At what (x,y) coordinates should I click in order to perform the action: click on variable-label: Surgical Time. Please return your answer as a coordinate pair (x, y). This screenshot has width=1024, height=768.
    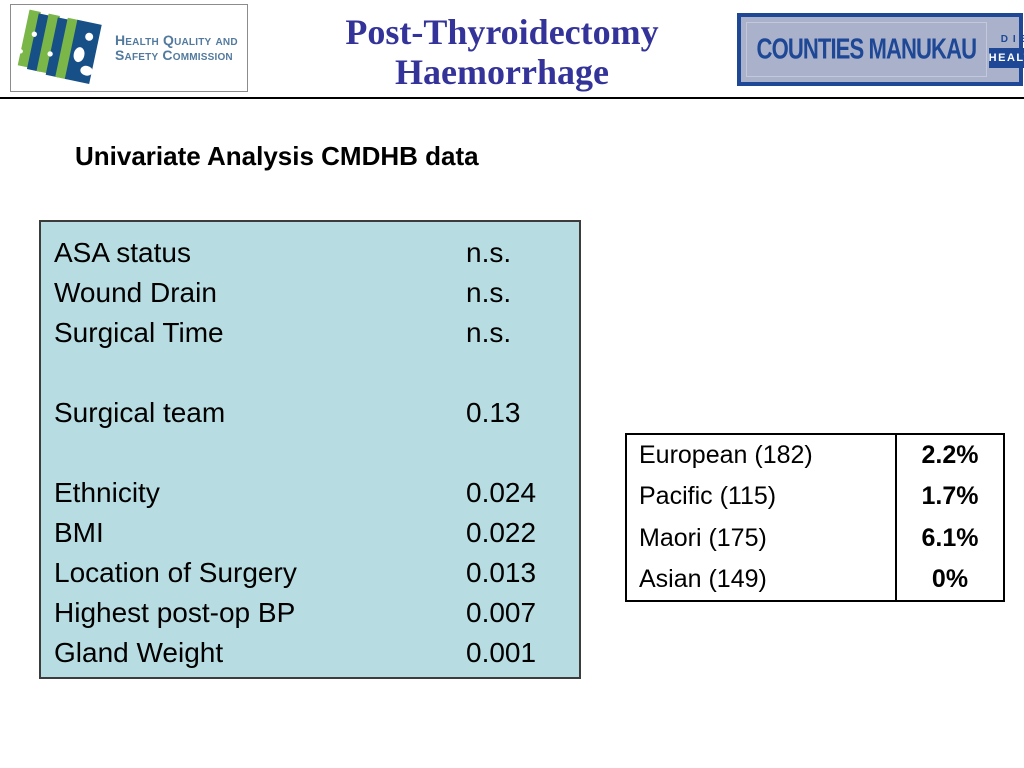
    Looking at the image, I should click on (139, 332).